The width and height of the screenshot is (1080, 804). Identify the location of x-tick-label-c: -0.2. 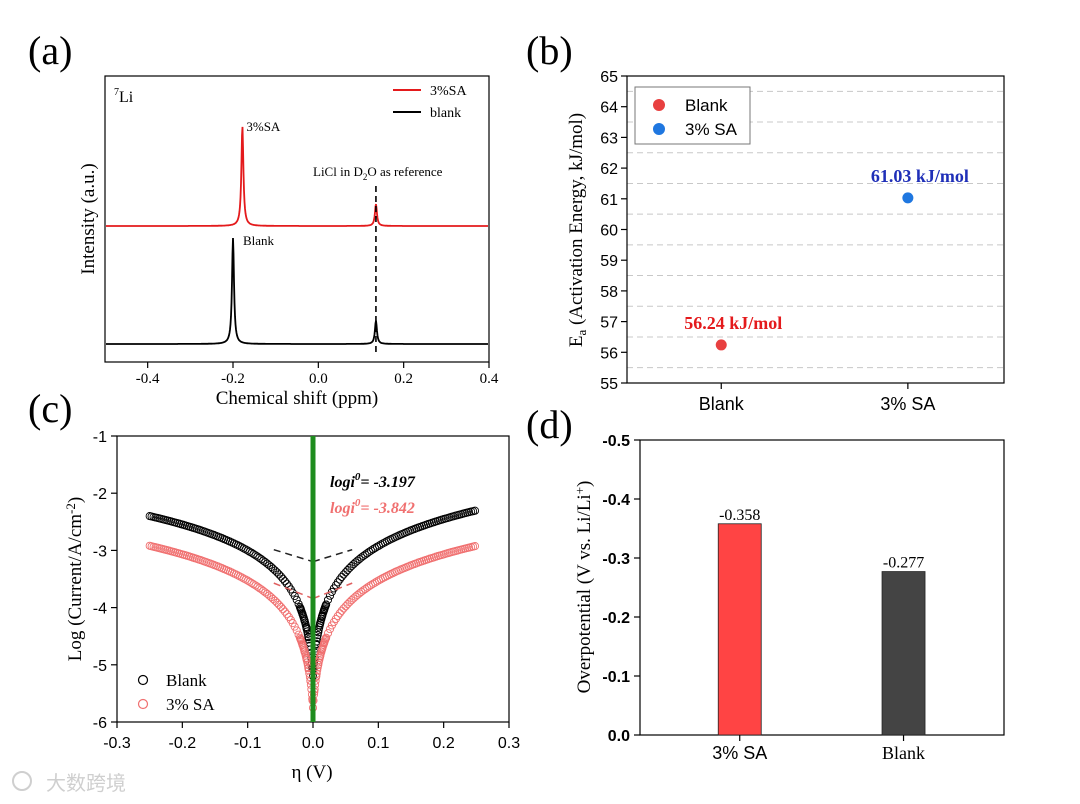
(183, 743).